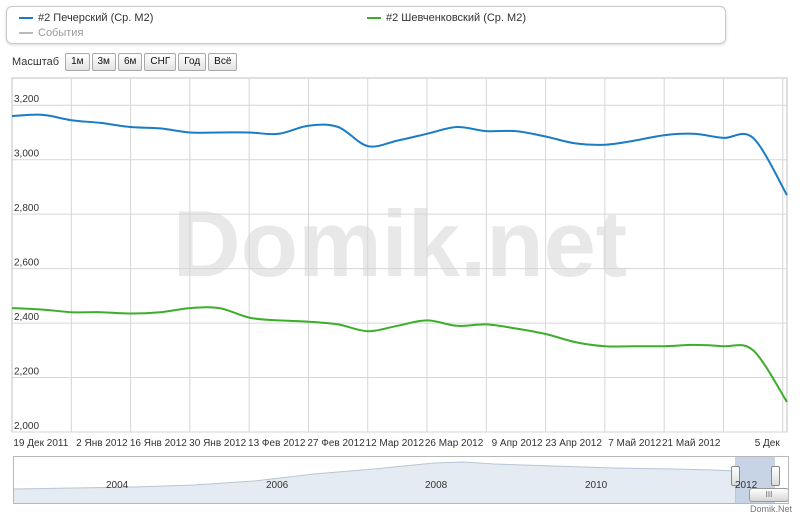 This screenshot has width=800, height=516. Describe the element at coordinates (26, 372) in the screenshot. I see `y-tick-label: 2,200` at that location.